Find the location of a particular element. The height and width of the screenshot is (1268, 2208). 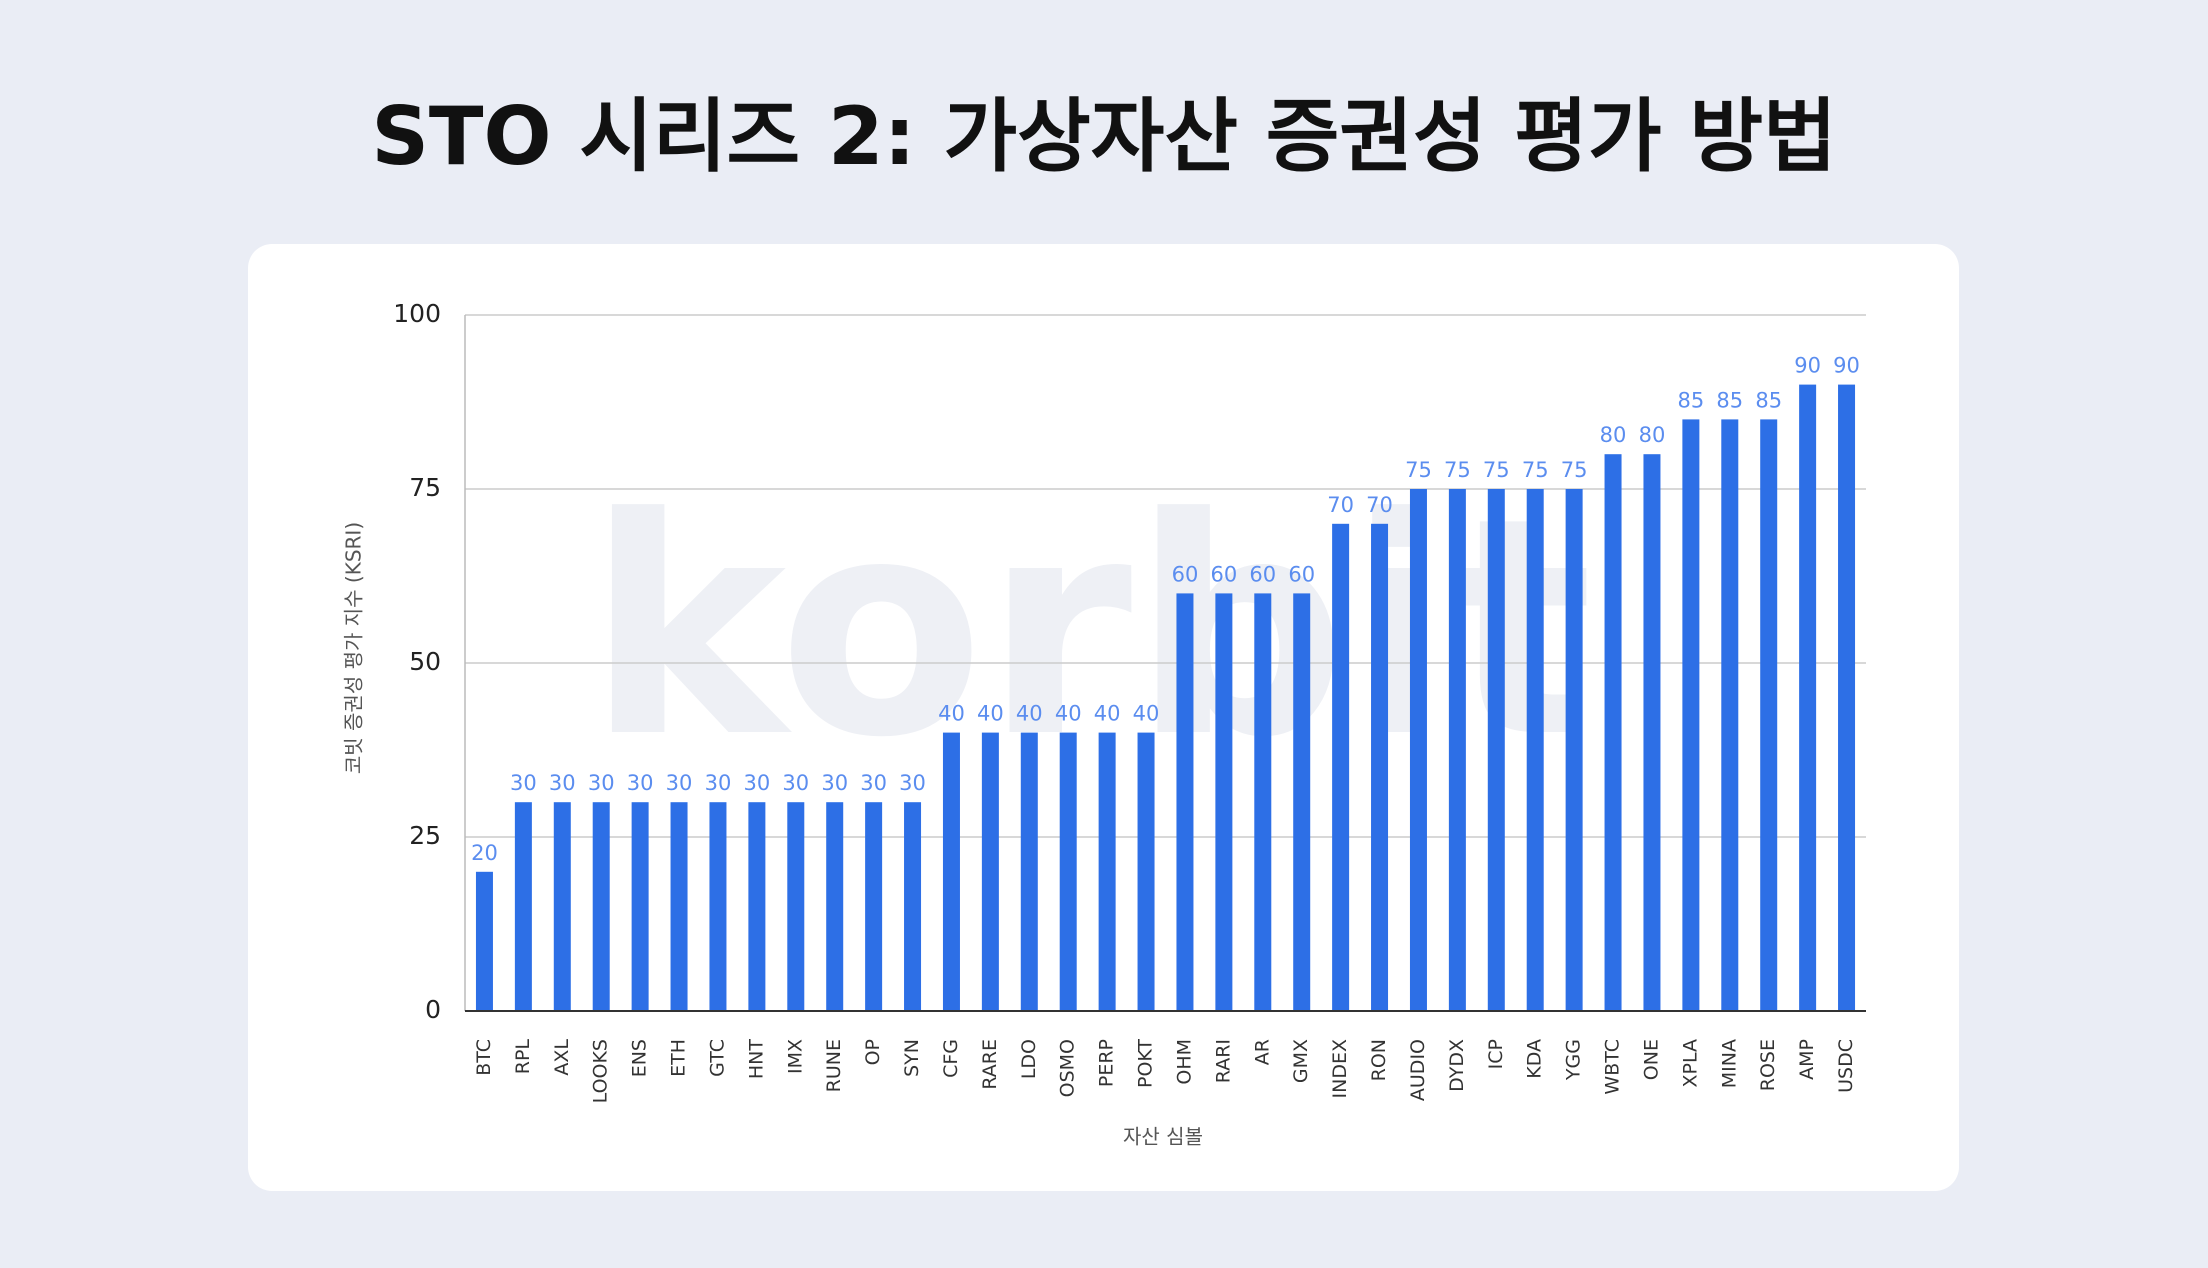

x-tick-label: MINA is located at coordinates (1729, 1063).